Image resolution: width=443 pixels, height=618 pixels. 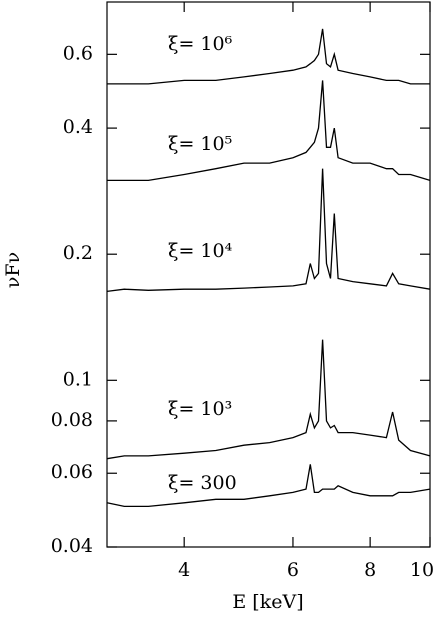 I want to click on y-axis-label: νFν, so click(x=13, y=270).